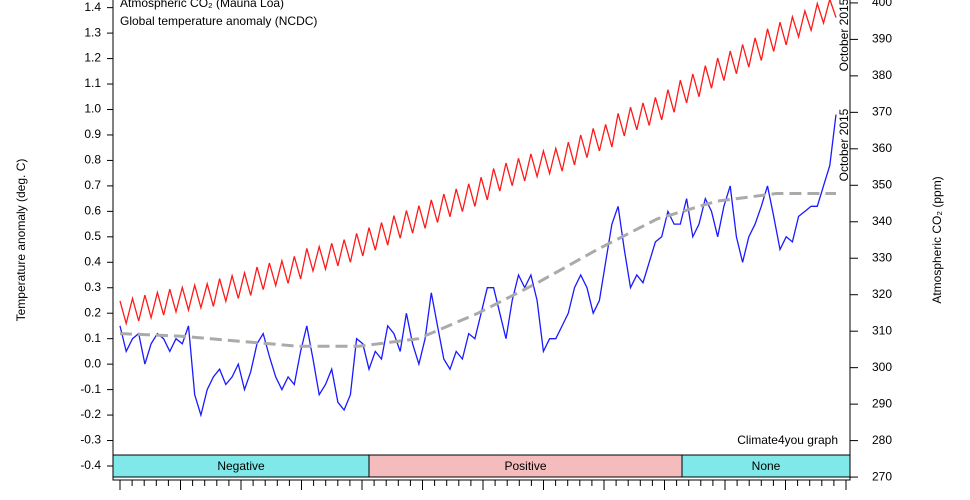  I want to click on y2-tick-label: 300, so click(882, 367).